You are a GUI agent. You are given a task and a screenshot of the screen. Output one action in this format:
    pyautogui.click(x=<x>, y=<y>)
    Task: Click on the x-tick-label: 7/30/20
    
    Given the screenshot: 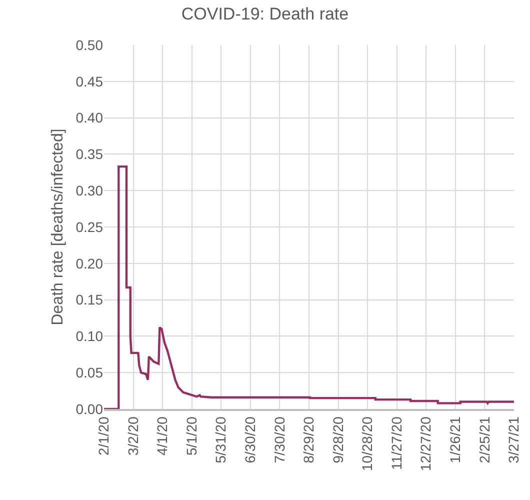 What is the action you would take?
    pyautogui.click(x=279, y=440)
    